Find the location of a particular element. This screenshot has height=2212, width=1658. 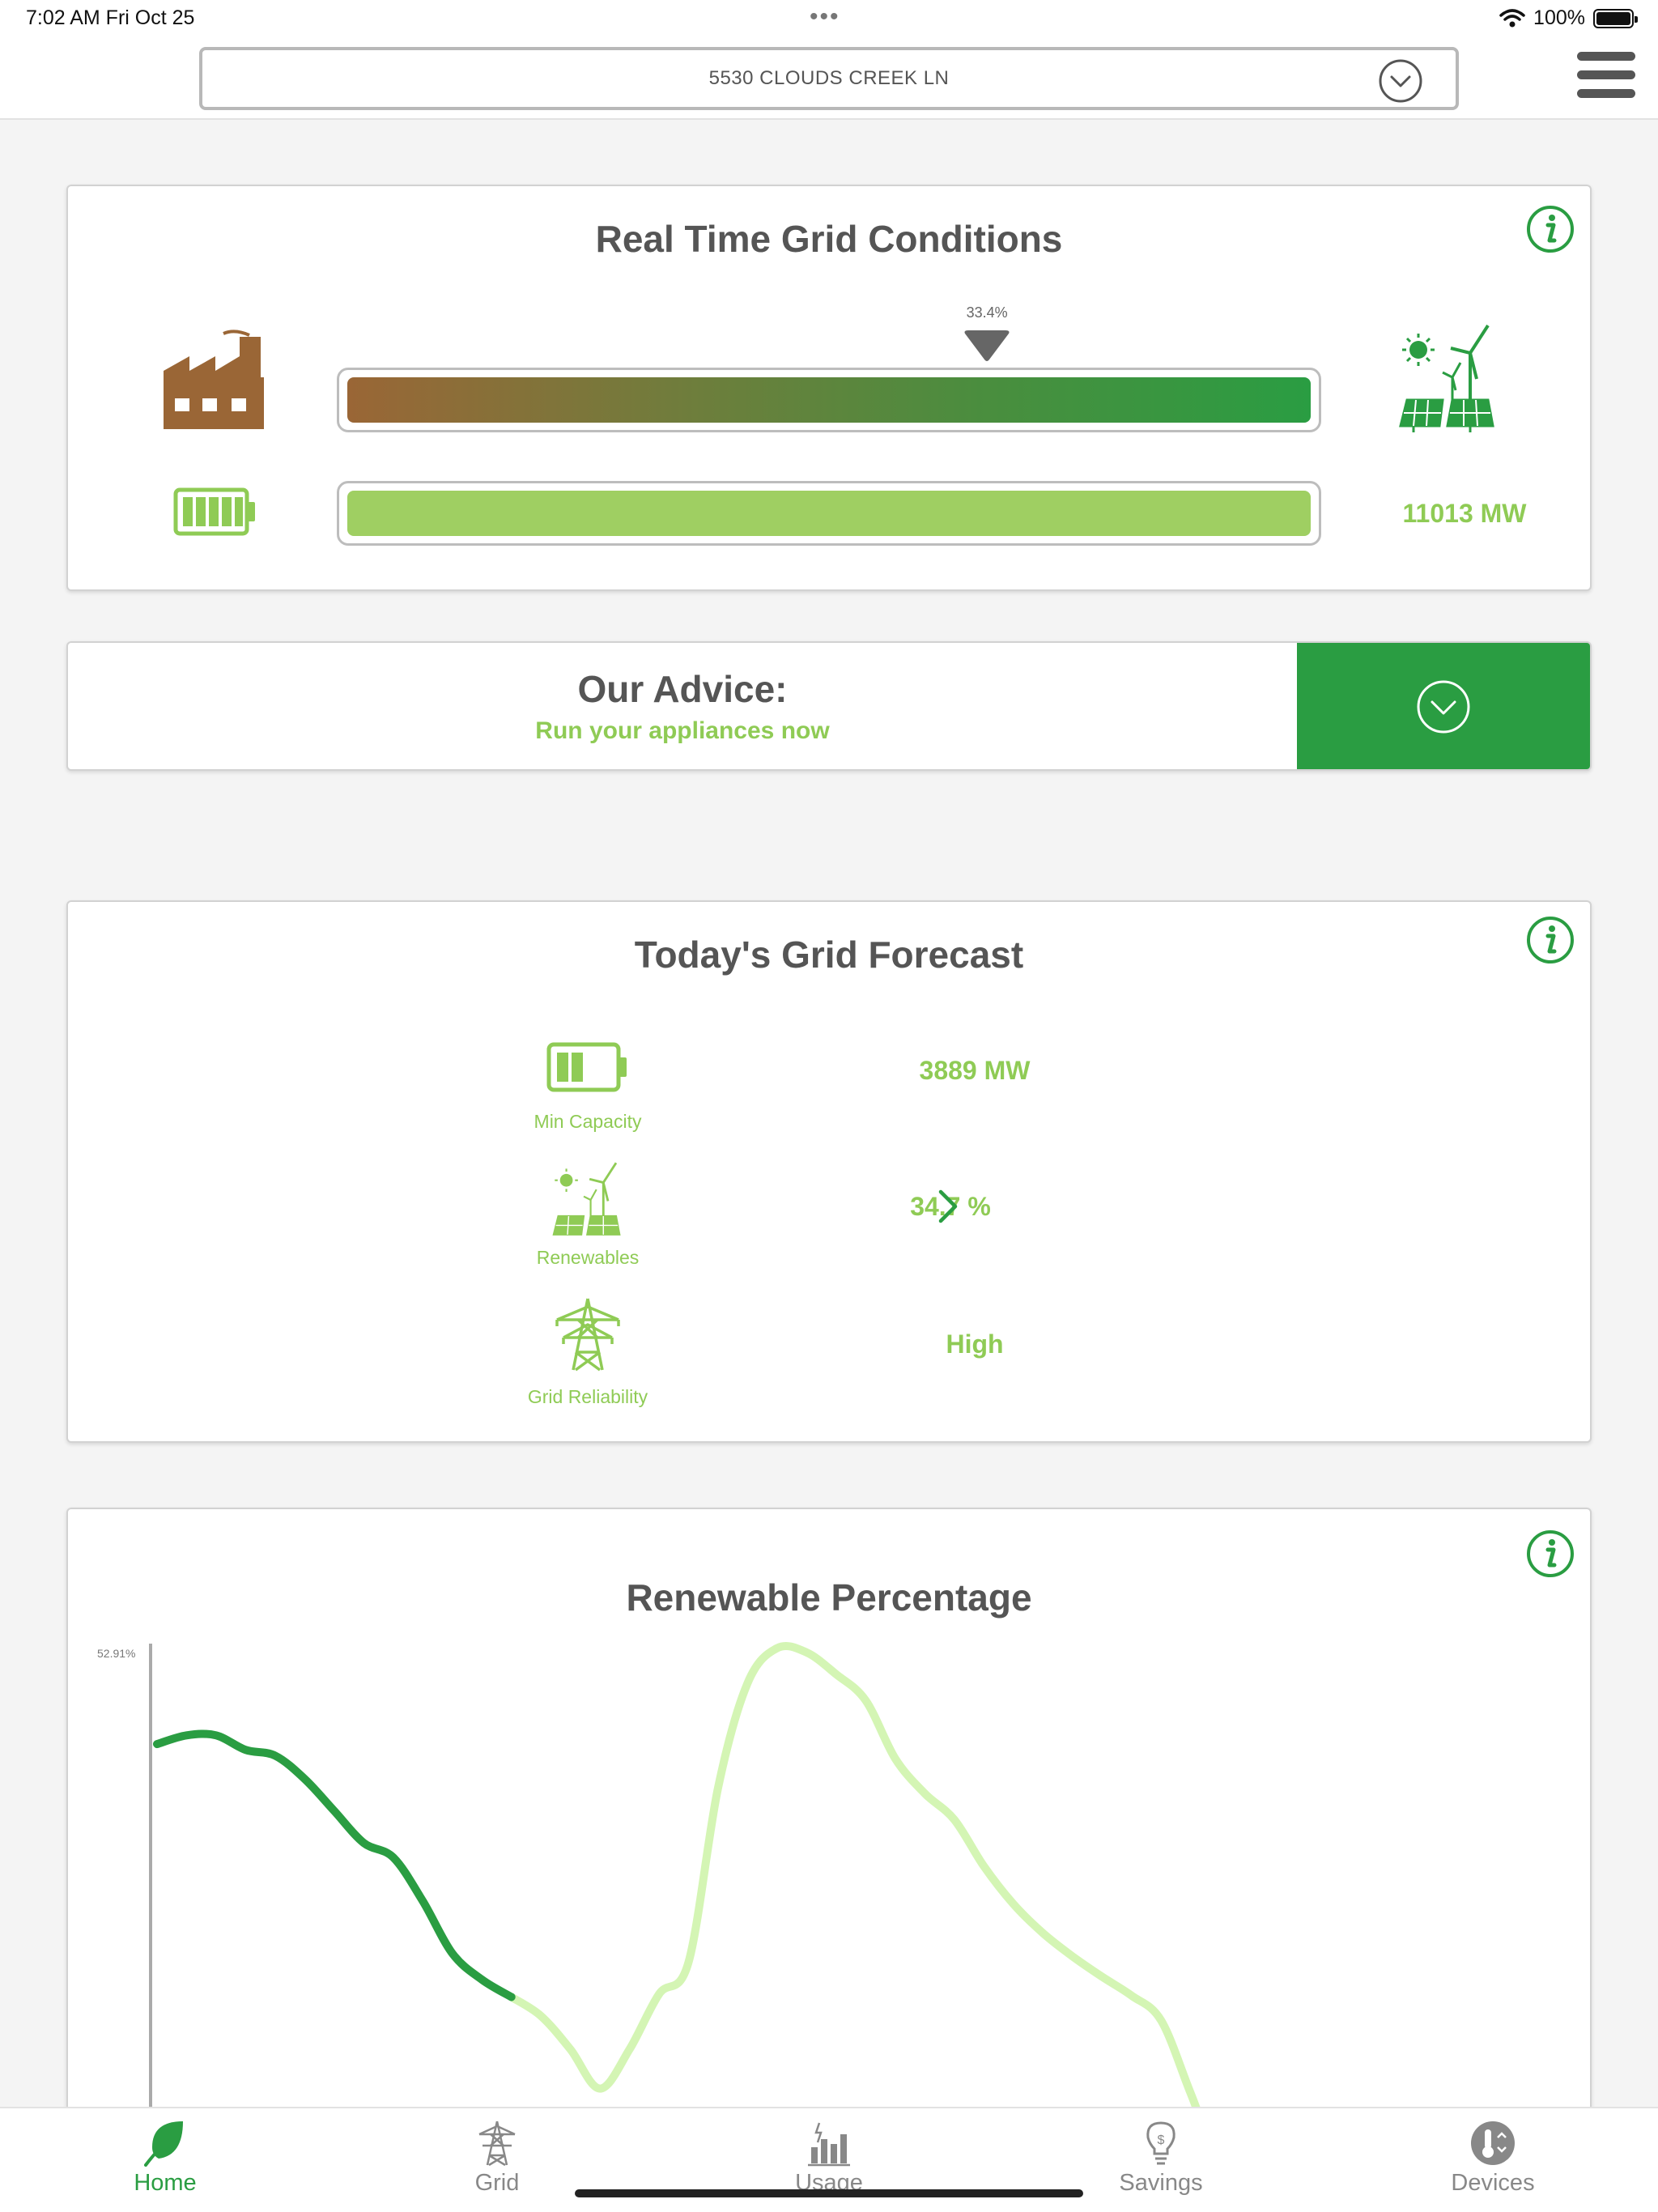

capacity-bar is located at coordinates (829, 514).